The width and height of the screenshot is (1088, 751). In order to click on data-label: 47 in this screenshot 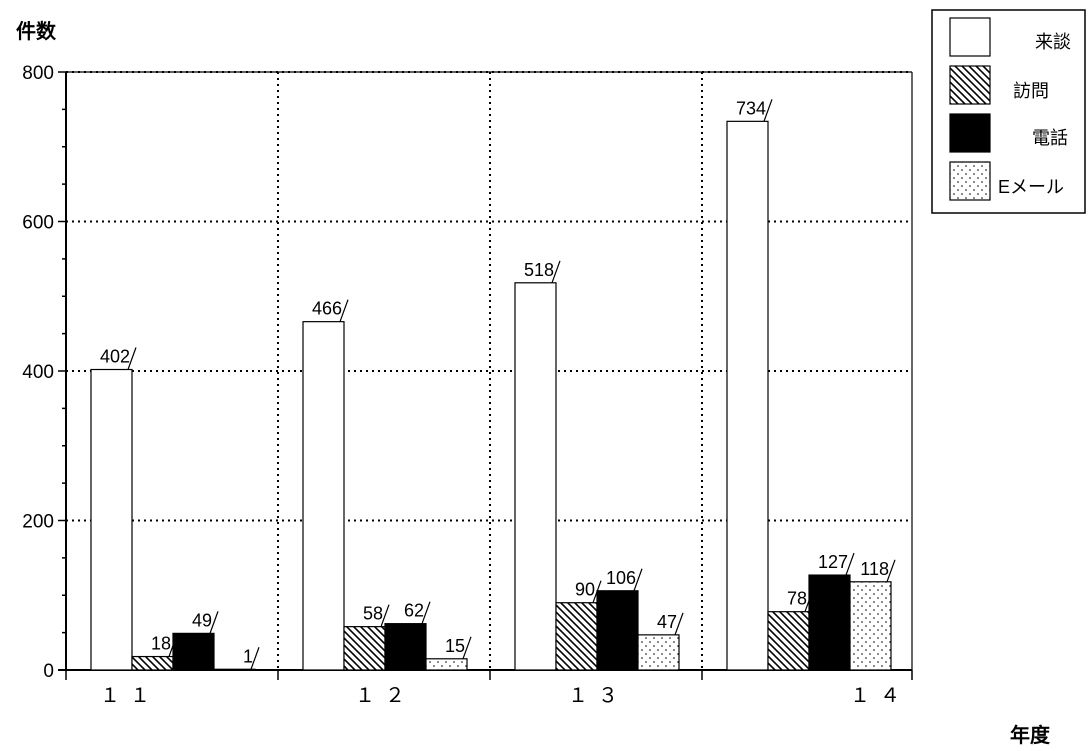, I will do `click(667, 622)`.